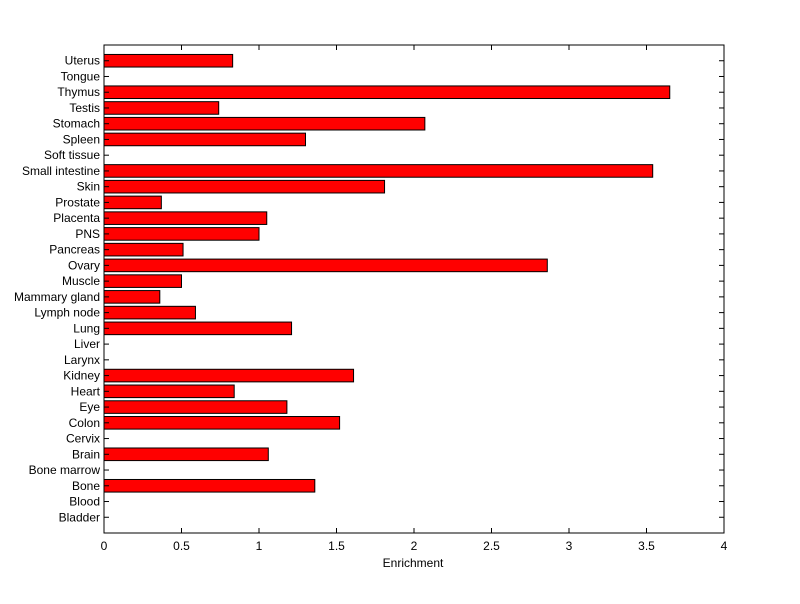  I want to click on category-label-larynx: Larynx, so click(82, 360).